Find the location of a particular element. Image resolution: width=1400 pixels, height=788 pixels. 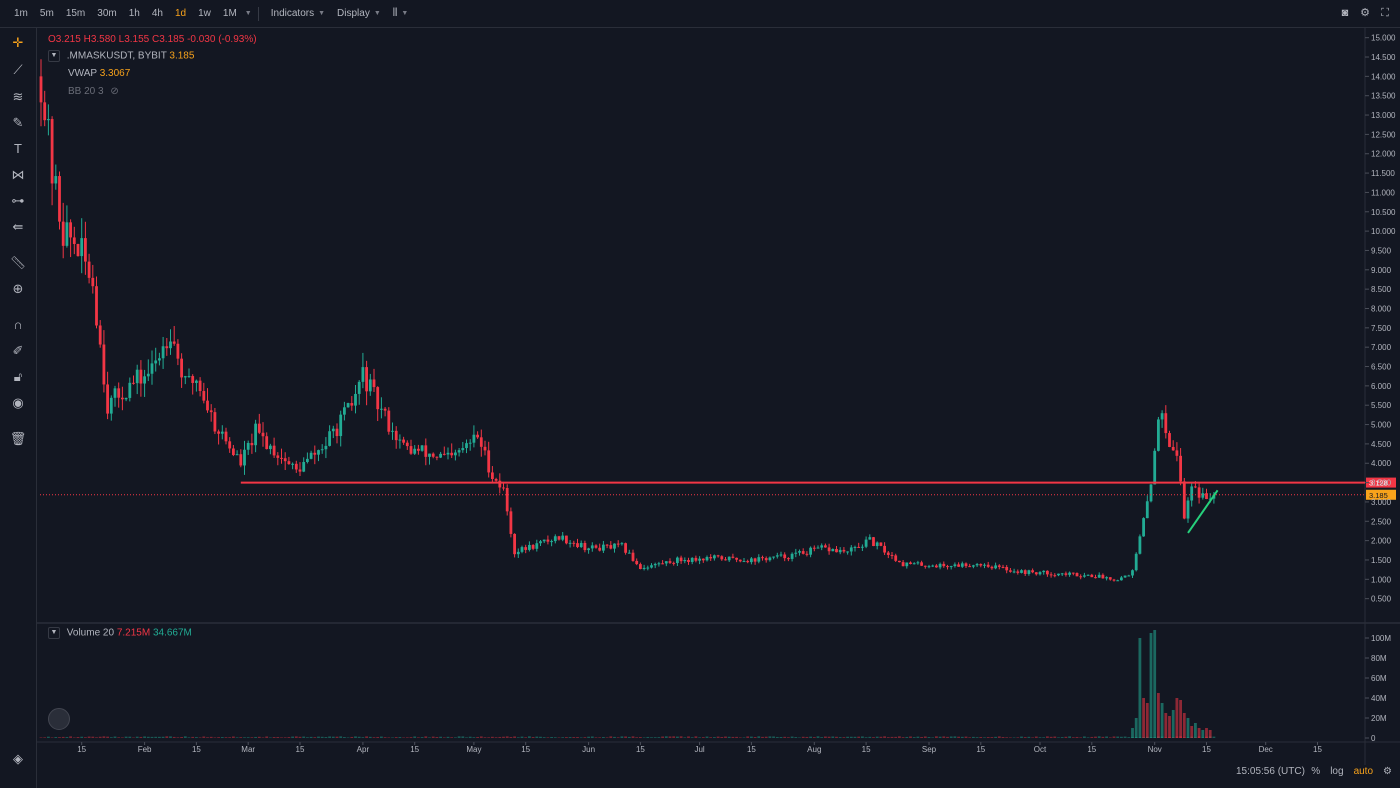

magnet-icon: ∩ is located at coordinates (18, 324).